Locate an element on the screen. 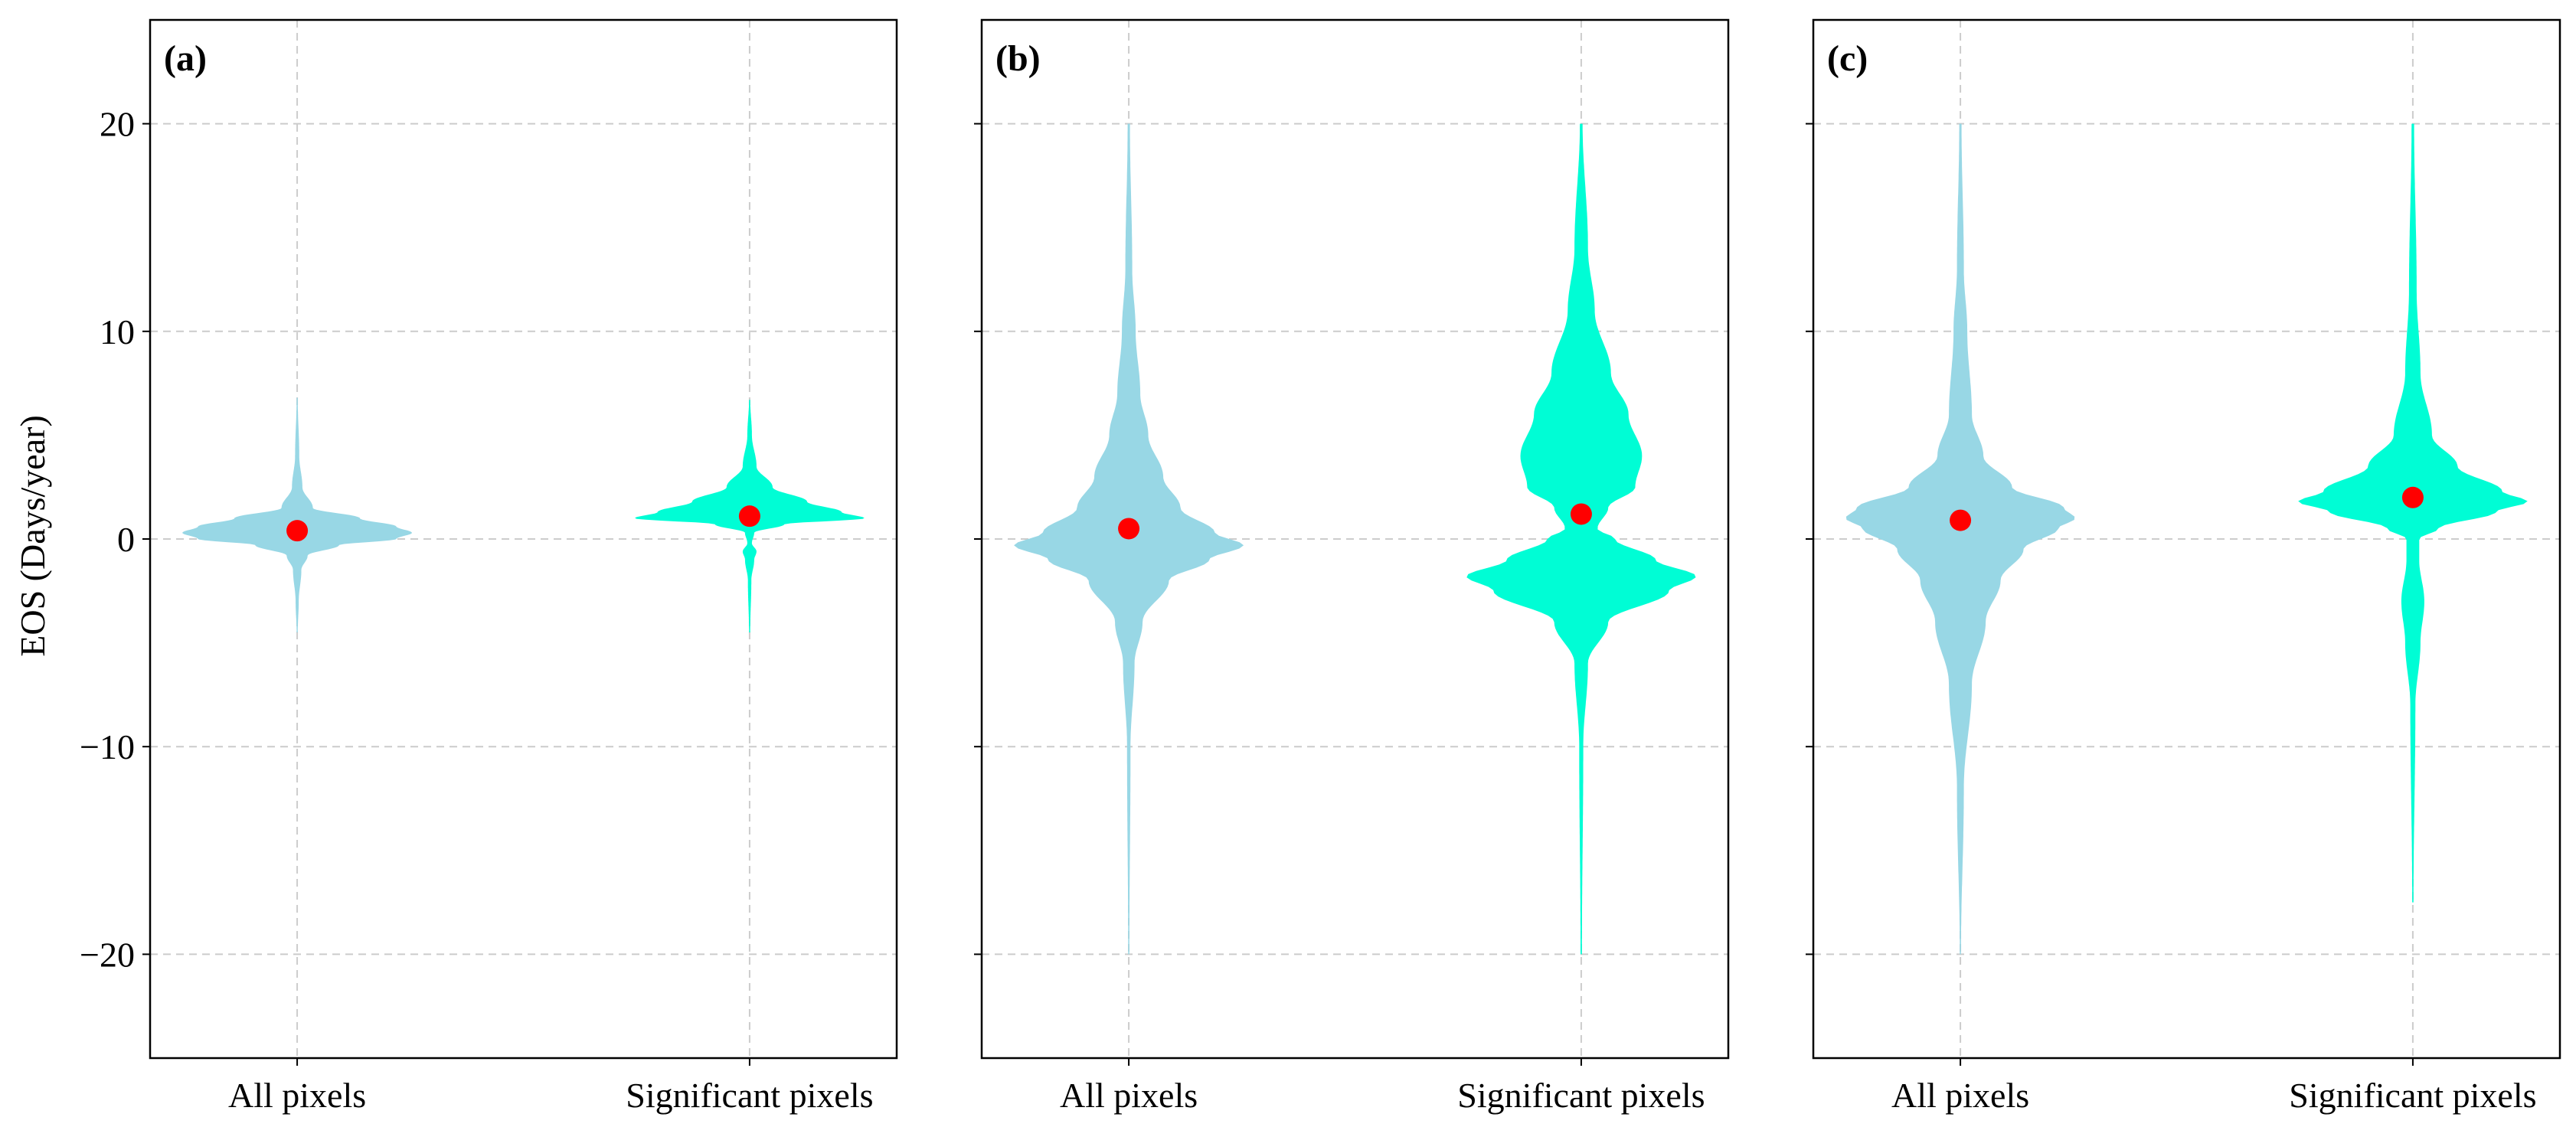 The height and width of the screenshot is (1127, 2576). panel-label: (a) is located at coordinates (185, 58).